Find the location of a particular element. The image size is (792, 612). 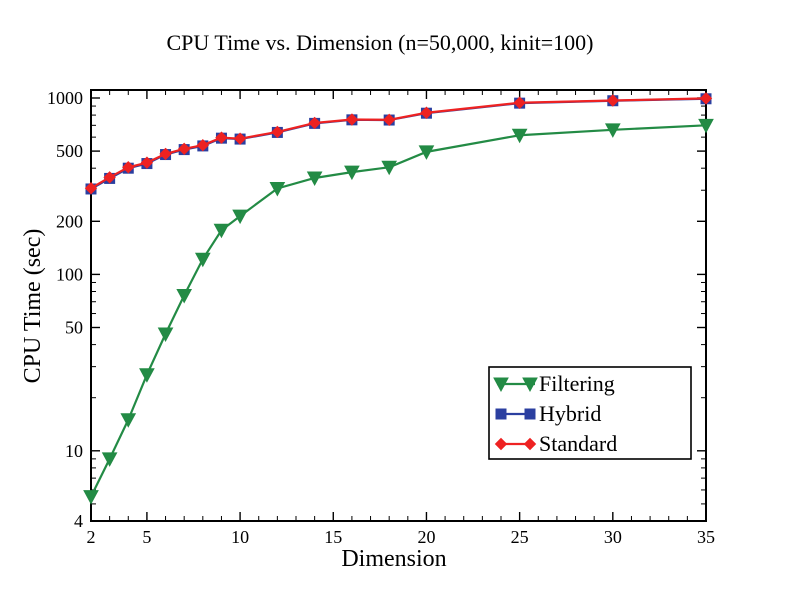

x-tick-label: 35 is located at coordinates (706, 537).